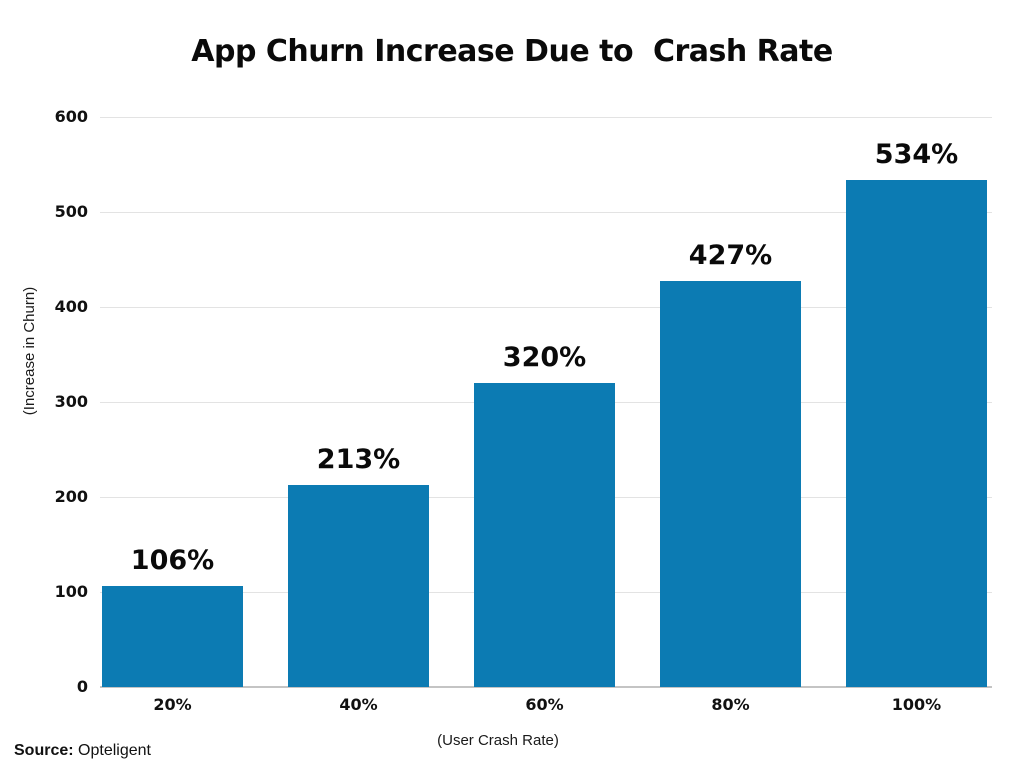 This screenshot has width=1024, height=768. What do you see at coordinates (172, 704) in the screenshot?
I see `x-tick-label: 20%` at bounding box center [172, 704].